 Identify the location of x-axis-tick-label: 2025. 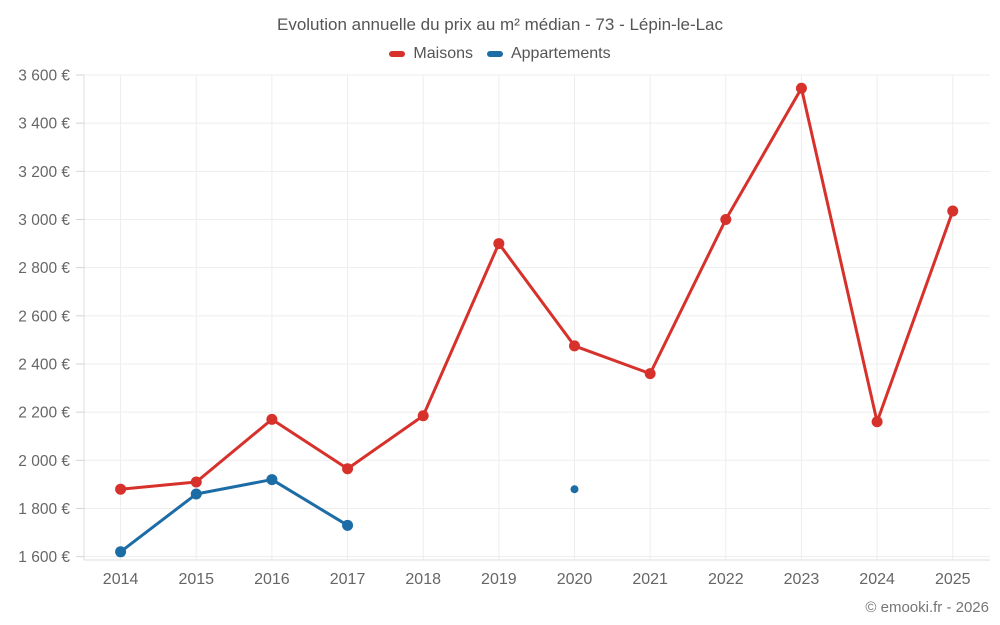
(953, 579).